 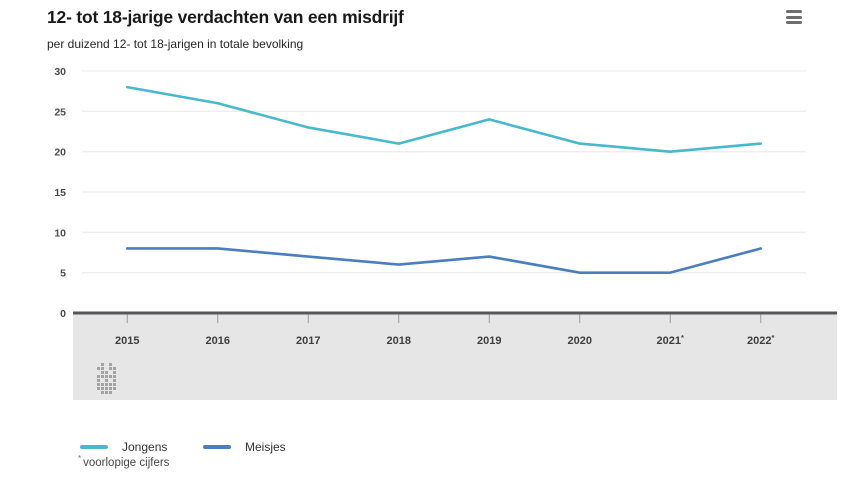 What do you see at coordinates (244, 447) in the screenshot?
I see `legend-item-meisjes: Meisjes` at bounding box center [244, 447].